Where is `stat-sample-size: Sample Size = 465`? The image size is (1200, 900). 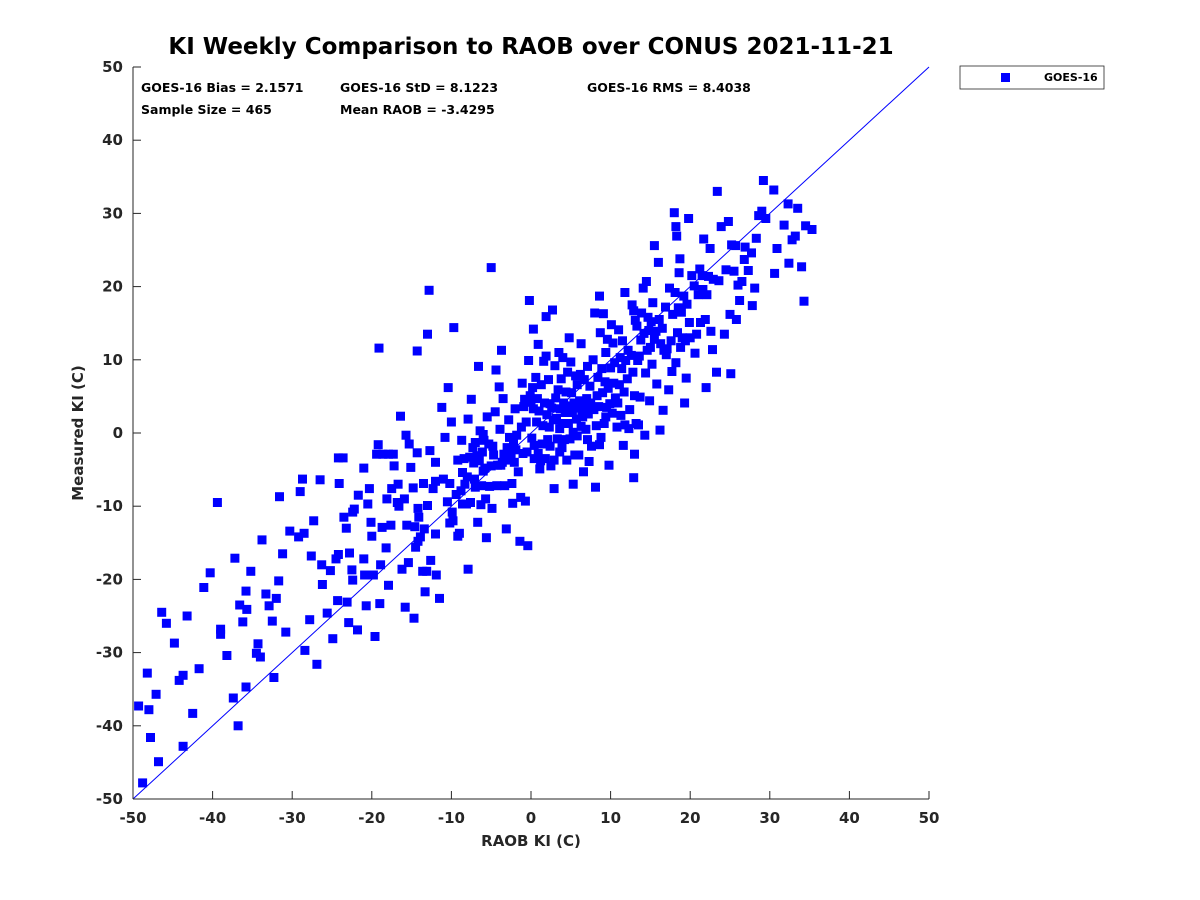
stat-sample-size: Sample Size = 465 is located at coordinates (206, 109).